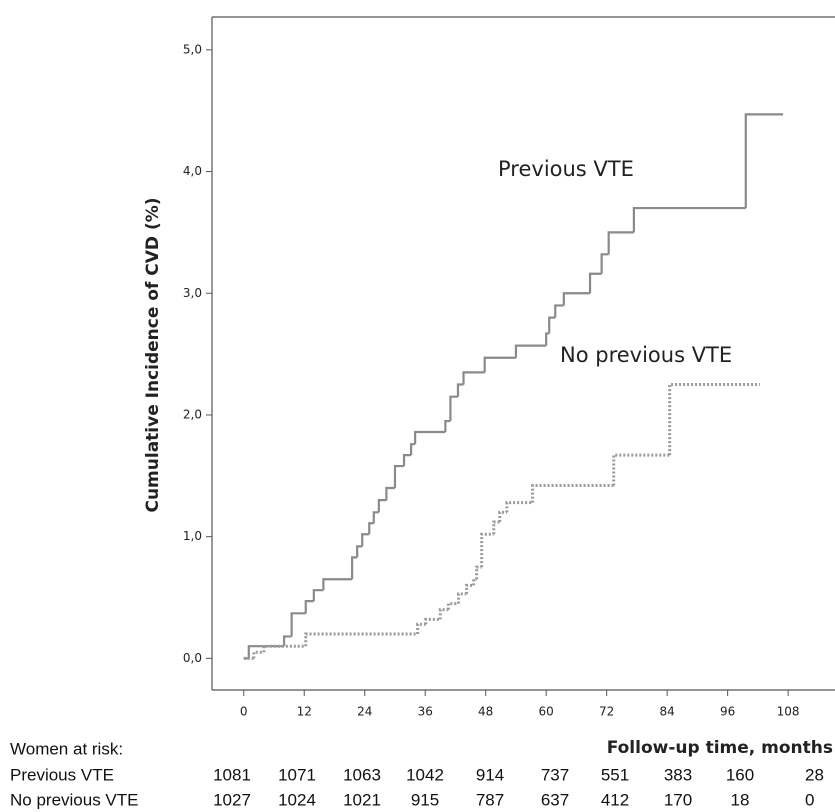 This screenshot has height=812, width=835. I want to click on risk-count: 1024, so click(297, 799).